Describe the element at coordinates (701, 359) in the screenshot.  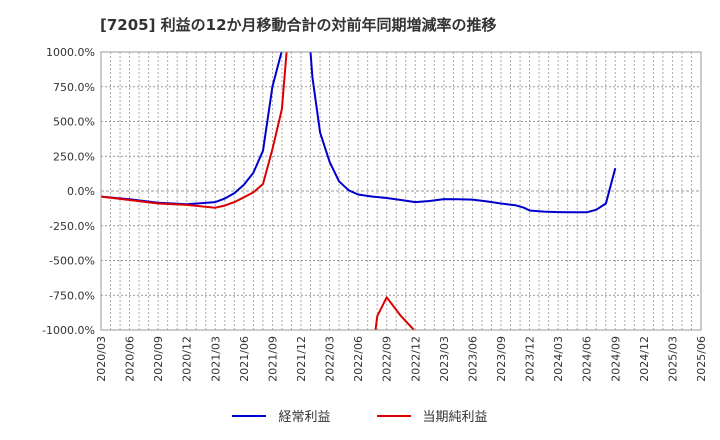
I see `x-tick-label: 2025/06` at that location.